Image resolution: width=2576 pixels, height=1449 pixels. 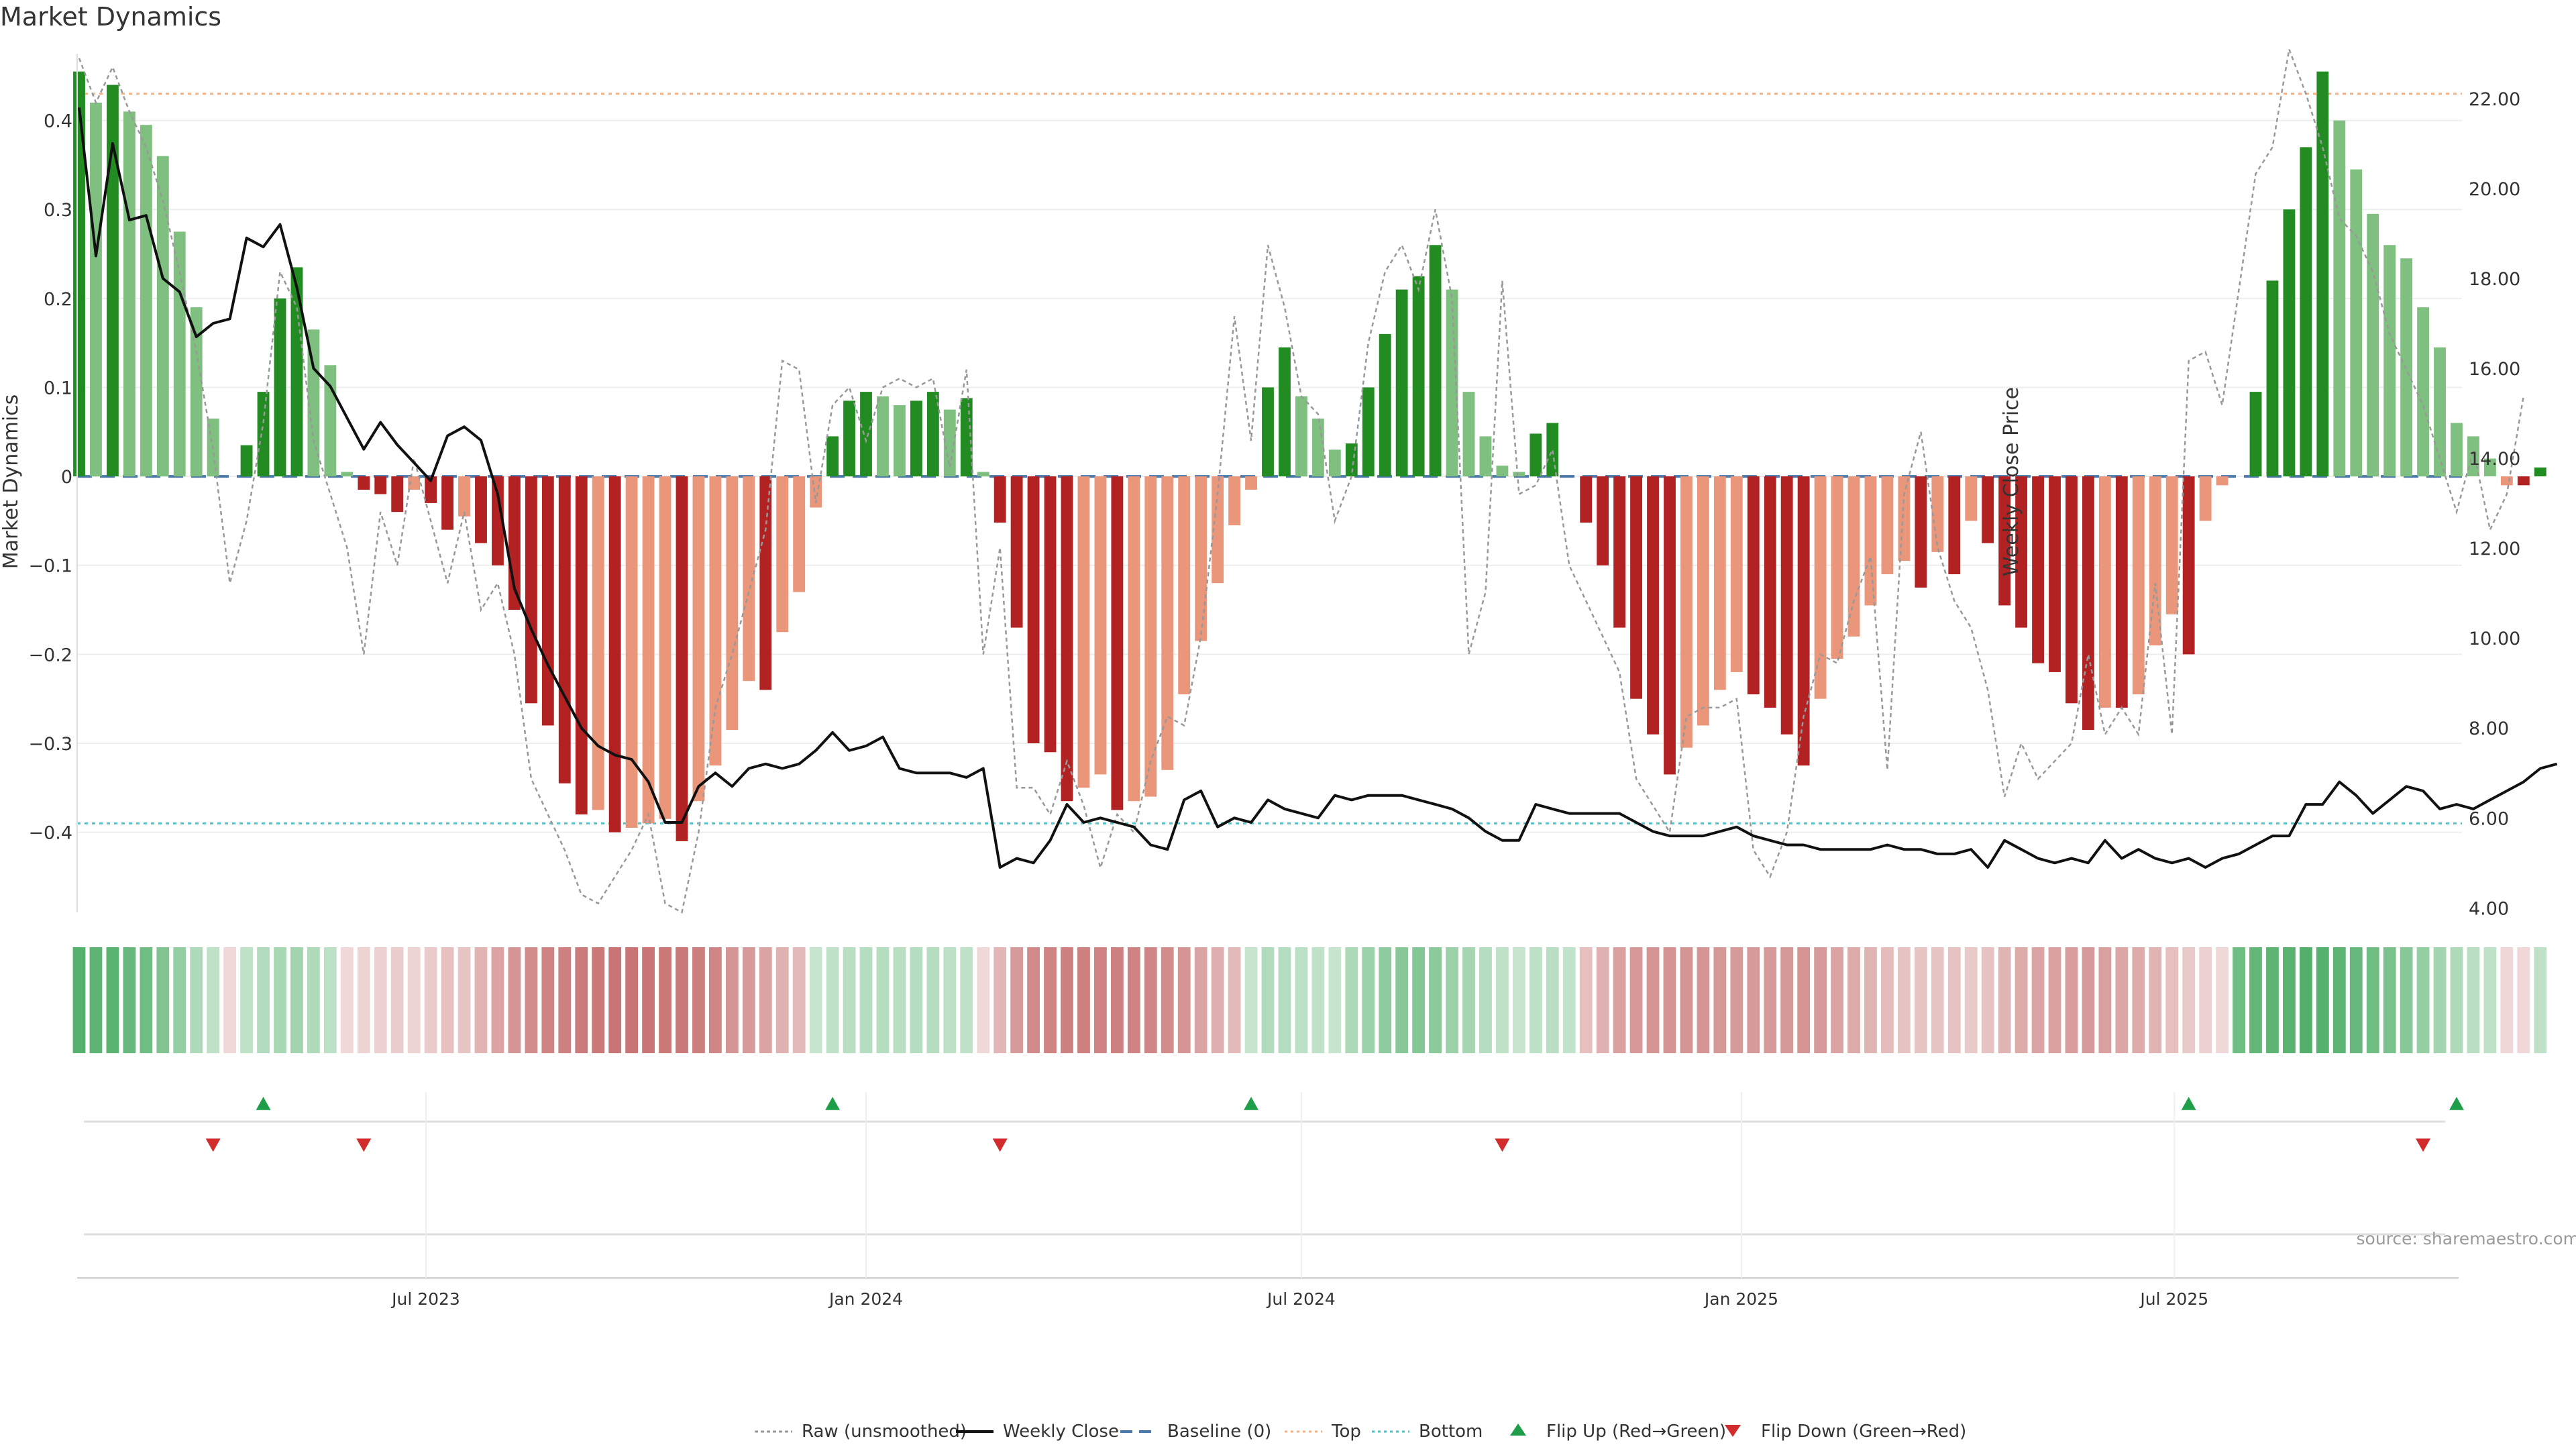 I want to click on y2-tick-label: 6.00, so click(x=2489, y=818).